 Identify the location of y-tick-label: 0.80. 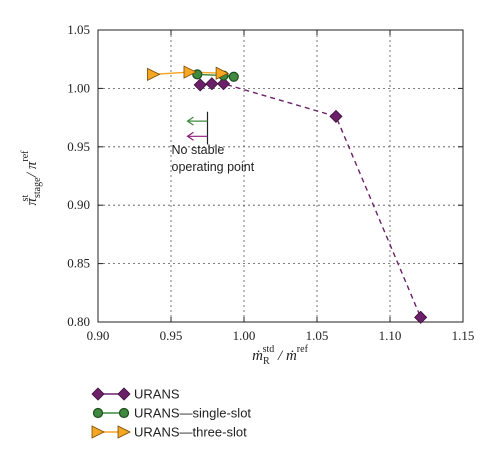
(78, 321).